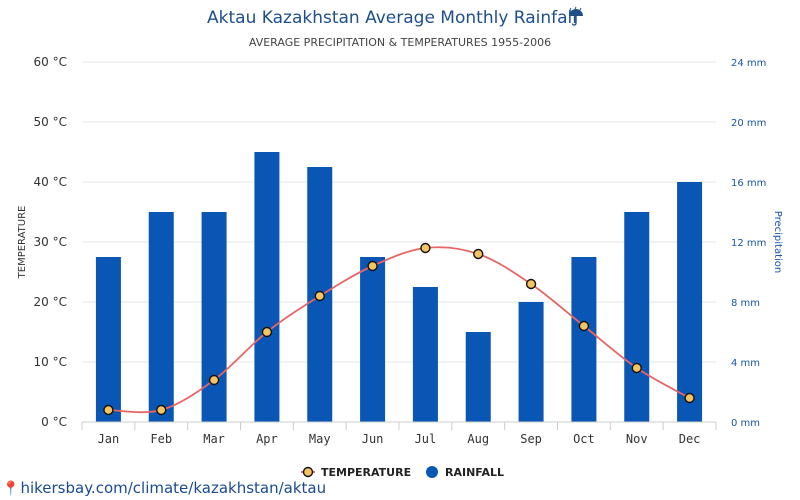 The height and width of the screenshot is (500, 800). What do you see at coordinates (636, 368) in the screenshot?
I see `temperature-point-nov` at bounding box center [636, 368].